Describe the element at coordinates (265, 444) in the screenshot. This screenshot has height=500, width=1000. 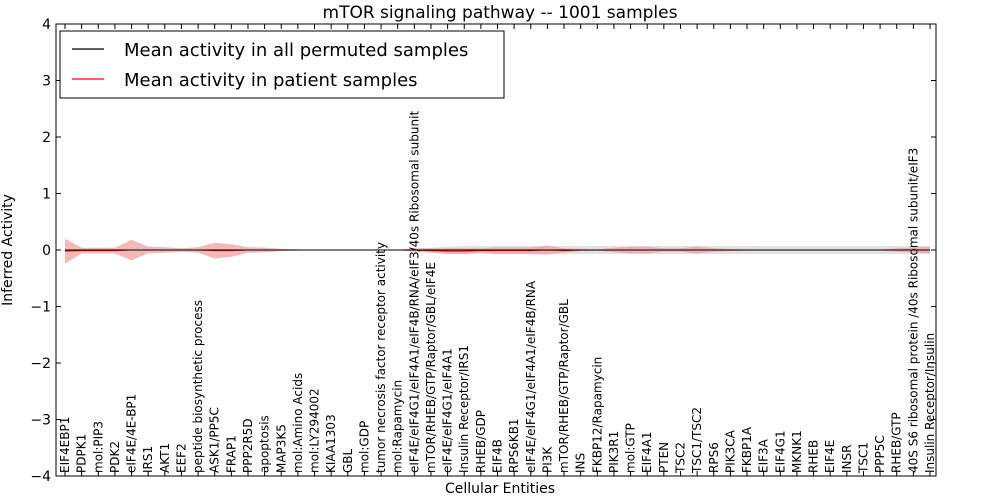
I see `x-tick-label: apoptosis` at that location.